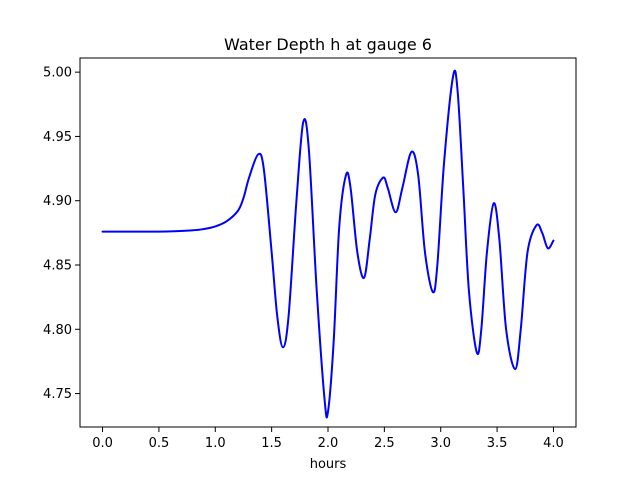 The image size is (640, 480). Describe the element at coordinates (553, 443) in the screenshot. I see `x-tick-label: 4.0` at that location.